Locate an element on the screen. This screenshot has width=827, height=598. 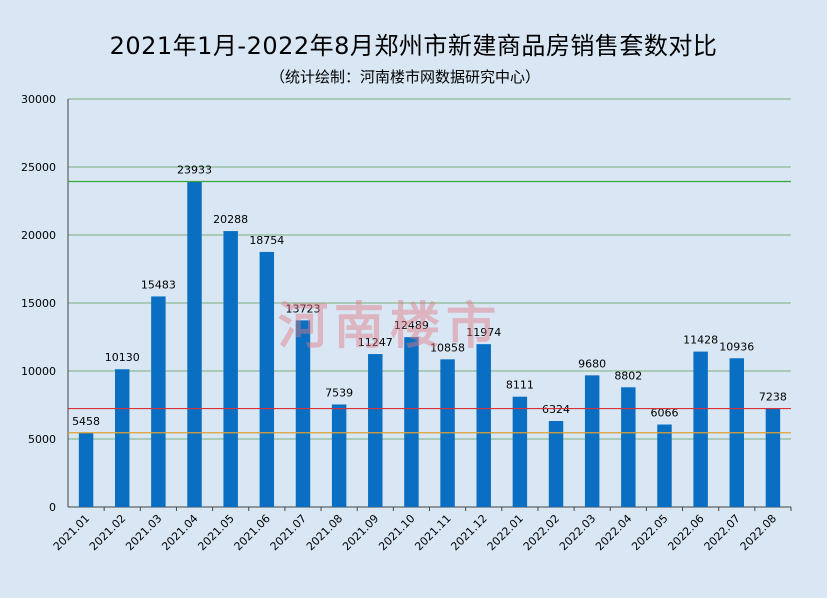
x-tick-label: 2021.04 is located at coordinates (179, 532).